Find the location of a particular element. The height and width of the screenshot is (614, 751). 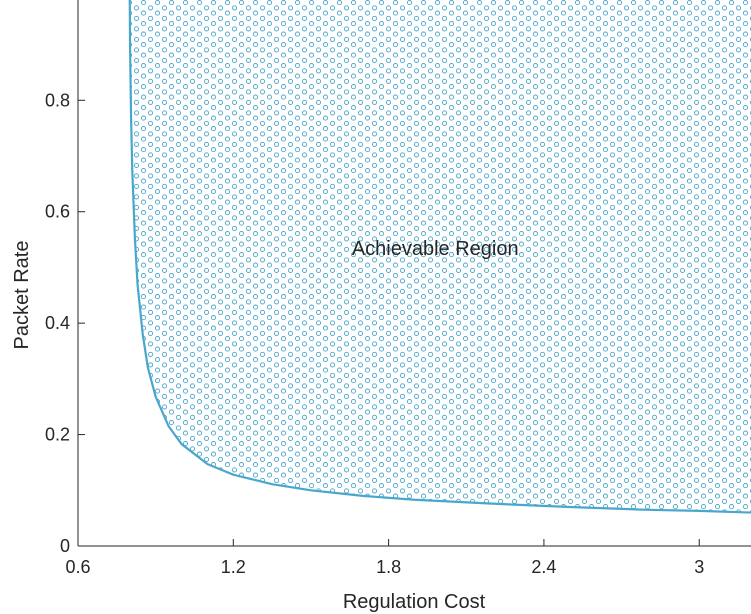

x-tick-label: 0.6 is located at coordinates (77, 567).